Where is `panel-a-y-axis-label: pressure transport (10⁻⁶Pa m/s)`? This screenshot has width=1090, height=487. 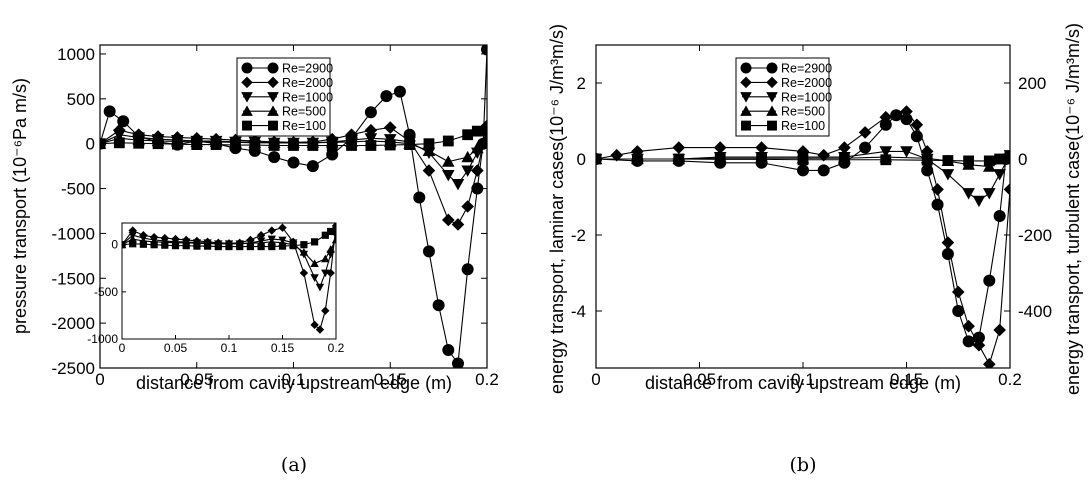 panel-a-y-axis-label: pressure transport (10⁻⁶Pa m/s) is located at coordinates (20, 206).